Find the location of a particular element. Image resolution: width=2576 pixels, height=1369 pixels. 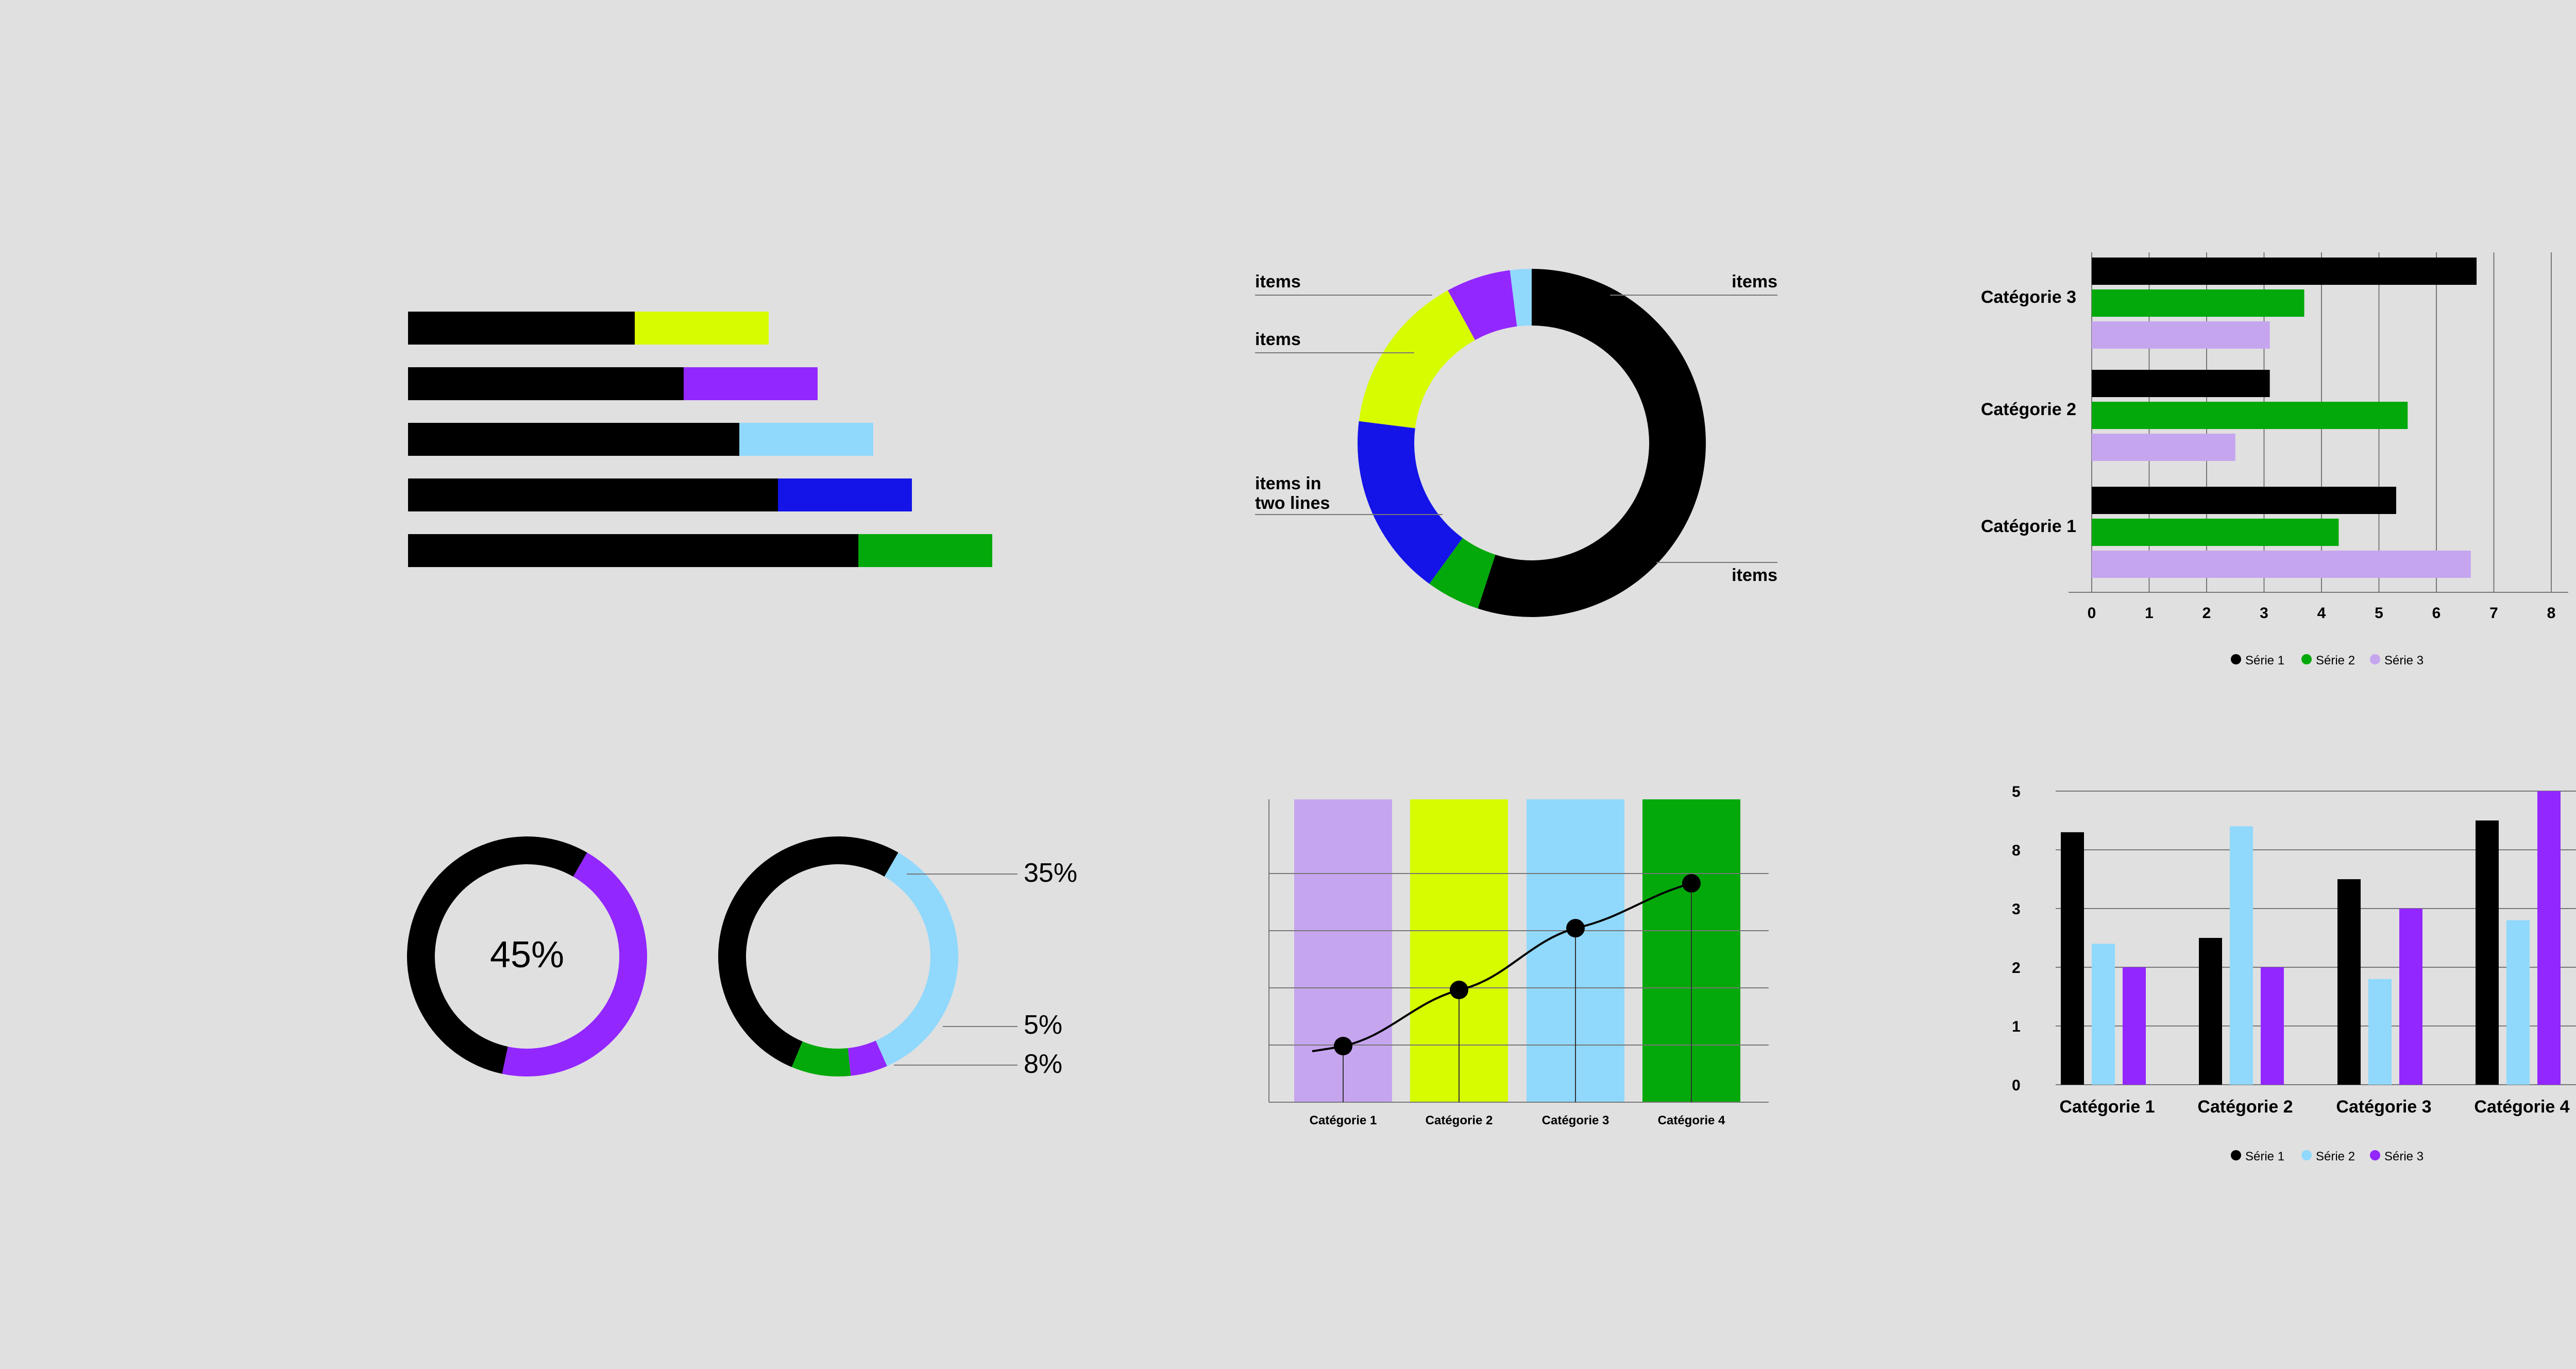

hbar-category-label-2: Catégorie 2 is located at coordinates (2029, 409).